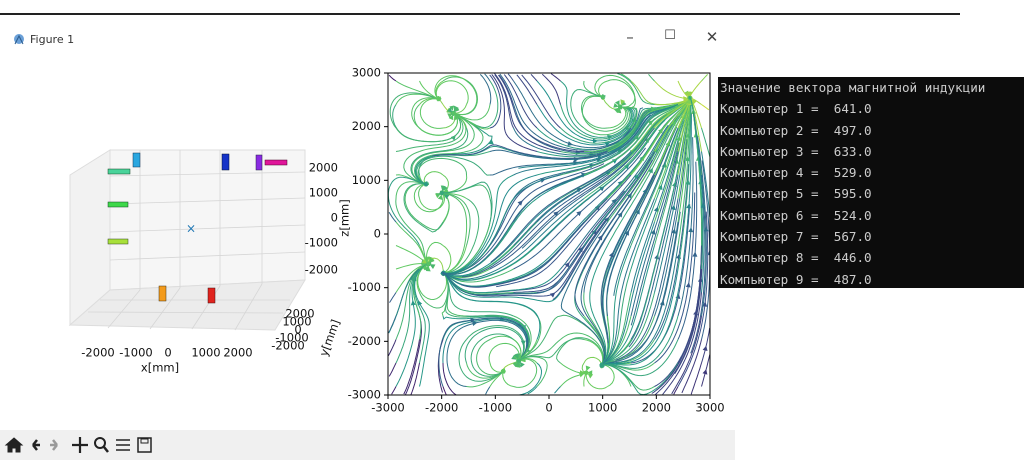 This screenshot has width=1024, height=464. Describe the element at coordinates (321, 270) in the screenshot. I see `z-tick-label: -2000` at that location.